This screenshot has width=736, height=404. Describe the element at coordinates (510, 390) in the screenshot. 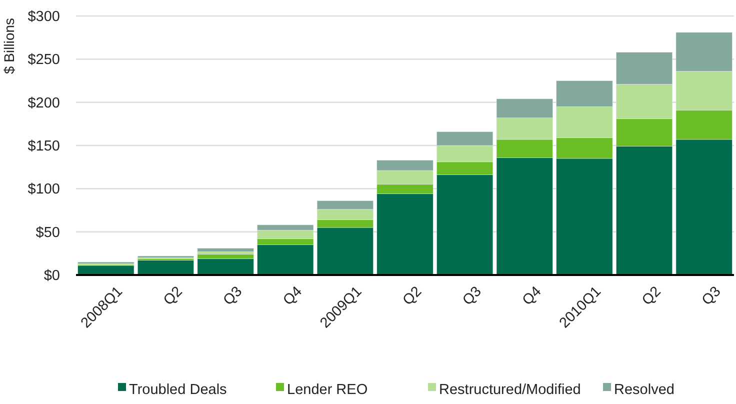

I see `legend-label: Restructured/Modified` at that location.